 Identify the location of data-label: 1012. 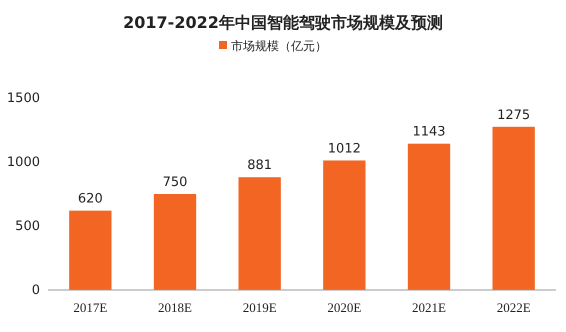
(344, 148).